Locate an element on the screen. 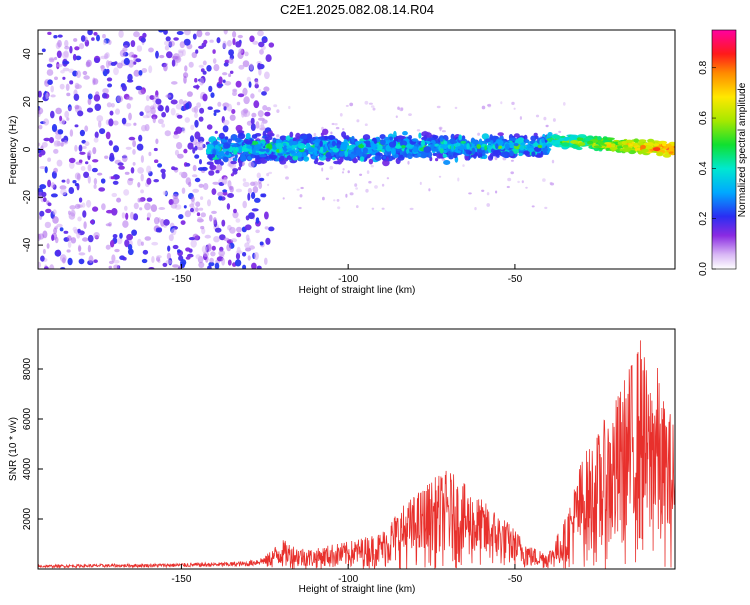  colorbar-tick-label: 0.8 is located at coordinates (703, 67).